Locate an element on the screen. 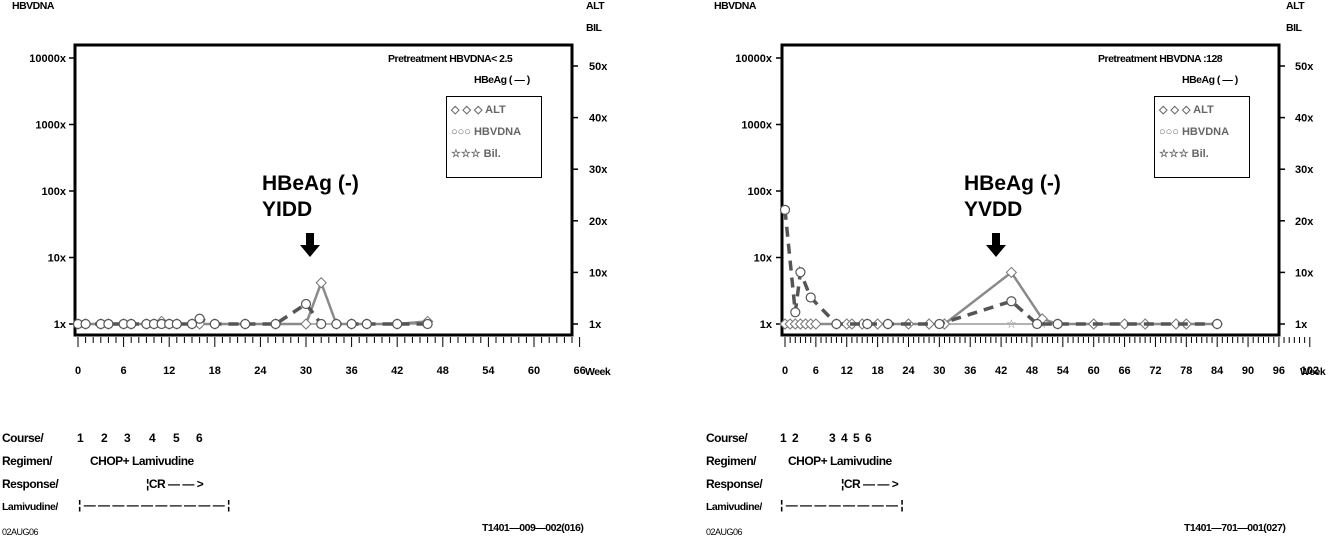 The height and width of the screenshot is (539, 1333). id-code: T1401—701—001(027) is located at coordinates (1235, 528).